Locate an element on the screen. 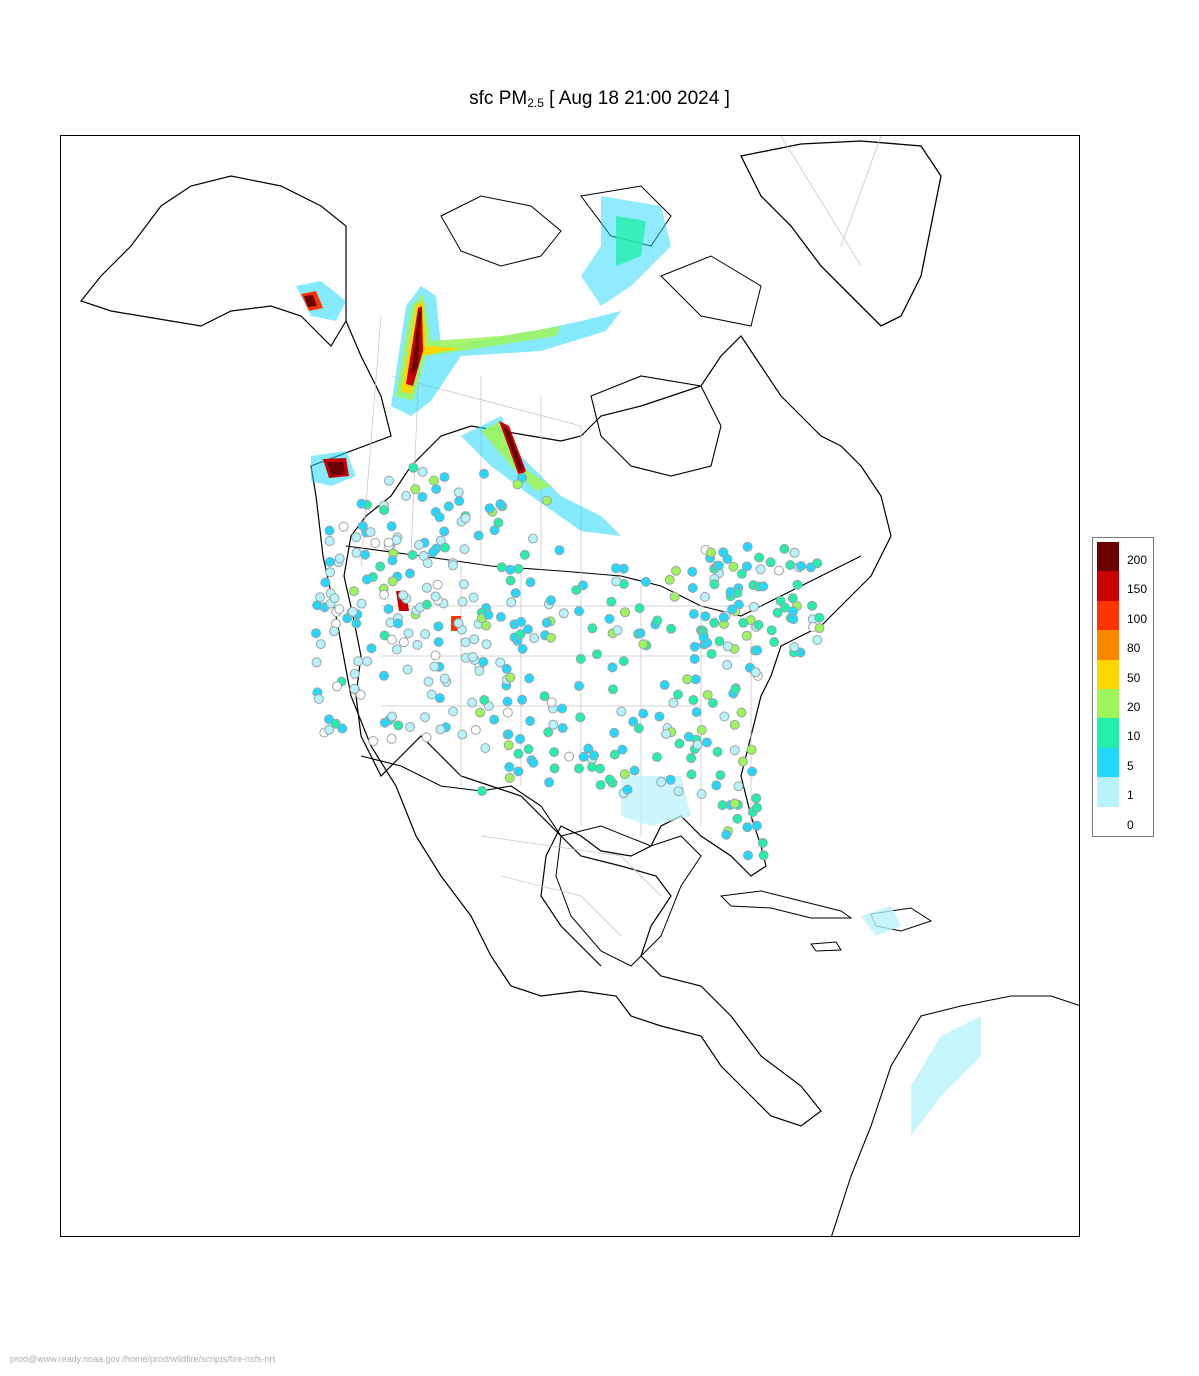 Image resolution: width=1199 pixels, height=1376 pixels. alaska-outline is located at coordinates (213, 261).